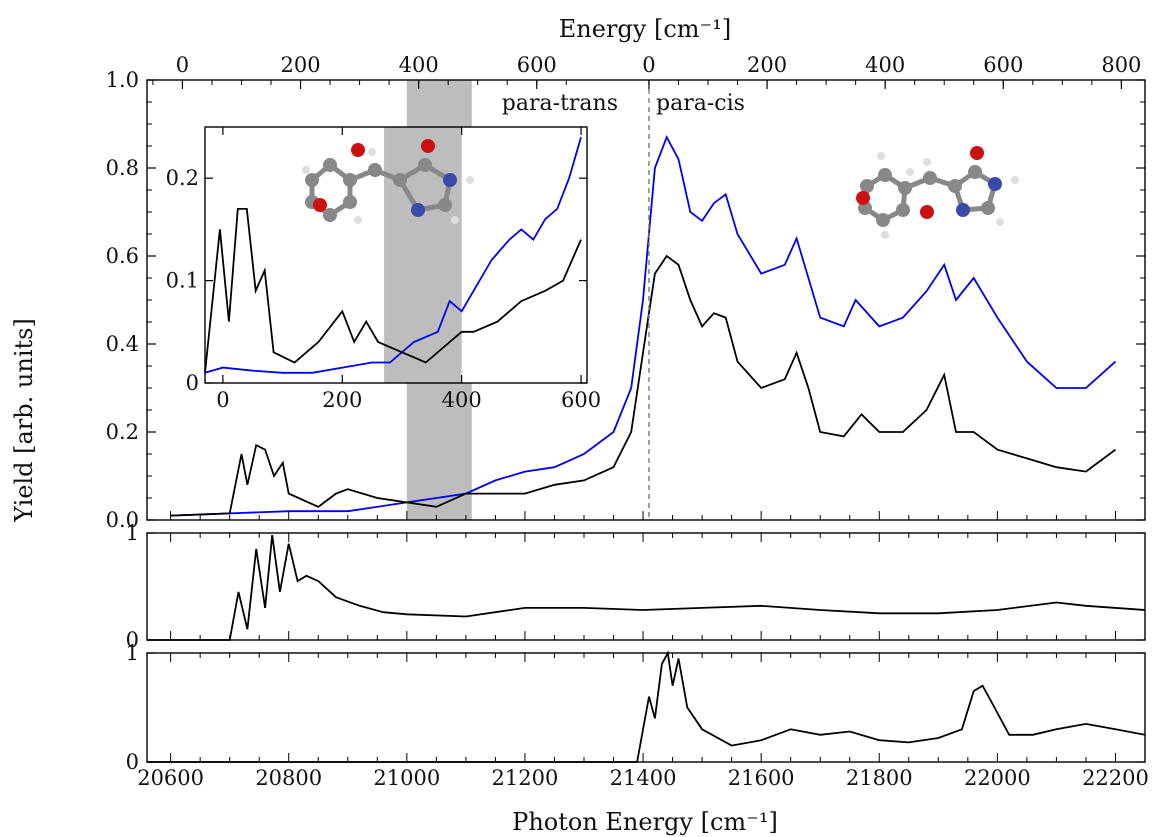  What do you see at coordinates (24, 420) in the screenshot?
I see `y-axis-title: Yield [arb. units]` at bounding box center [24, 420].